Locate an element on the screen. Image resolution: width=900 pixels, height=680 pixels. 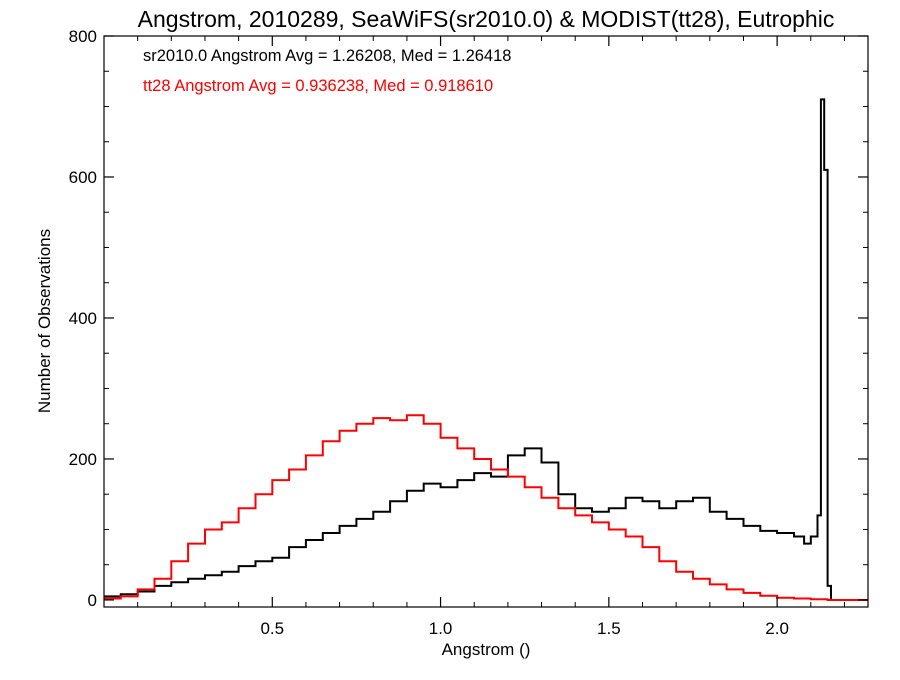
y-tick-label: 200 is located at coordinates (83, 459).